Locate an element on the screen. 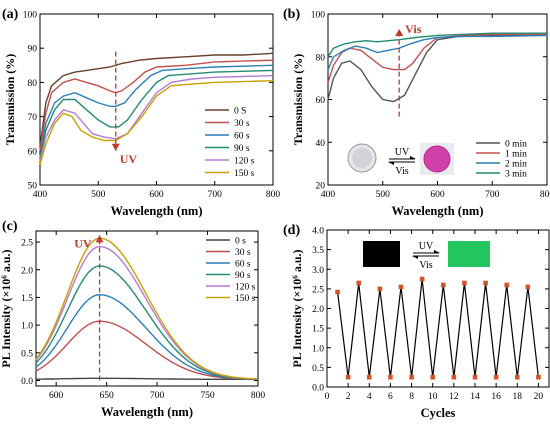  series-line-0-min is located at coordinates (437, 68).